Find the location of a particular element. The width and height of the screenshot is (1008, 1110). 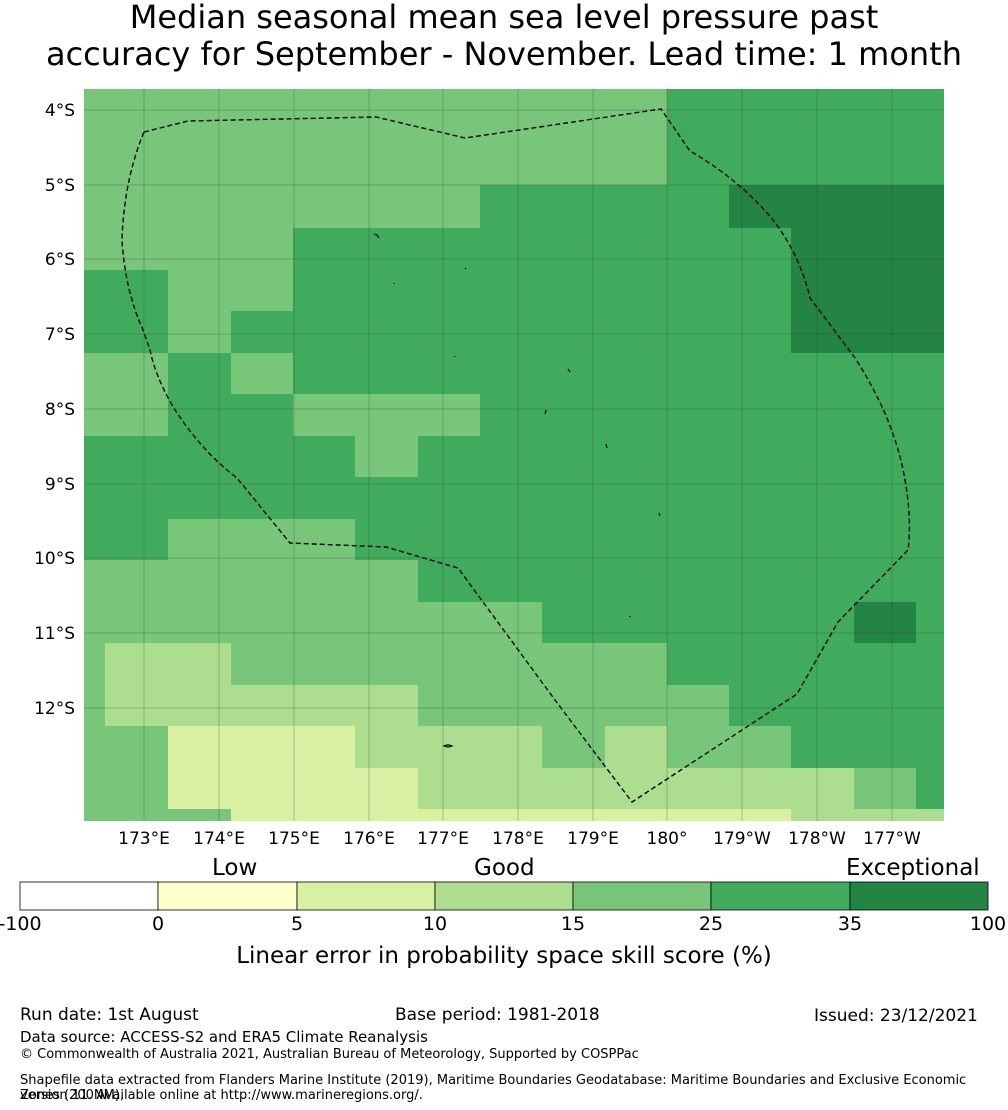

lon-label: 178°W is located at coordinates (817, 839).